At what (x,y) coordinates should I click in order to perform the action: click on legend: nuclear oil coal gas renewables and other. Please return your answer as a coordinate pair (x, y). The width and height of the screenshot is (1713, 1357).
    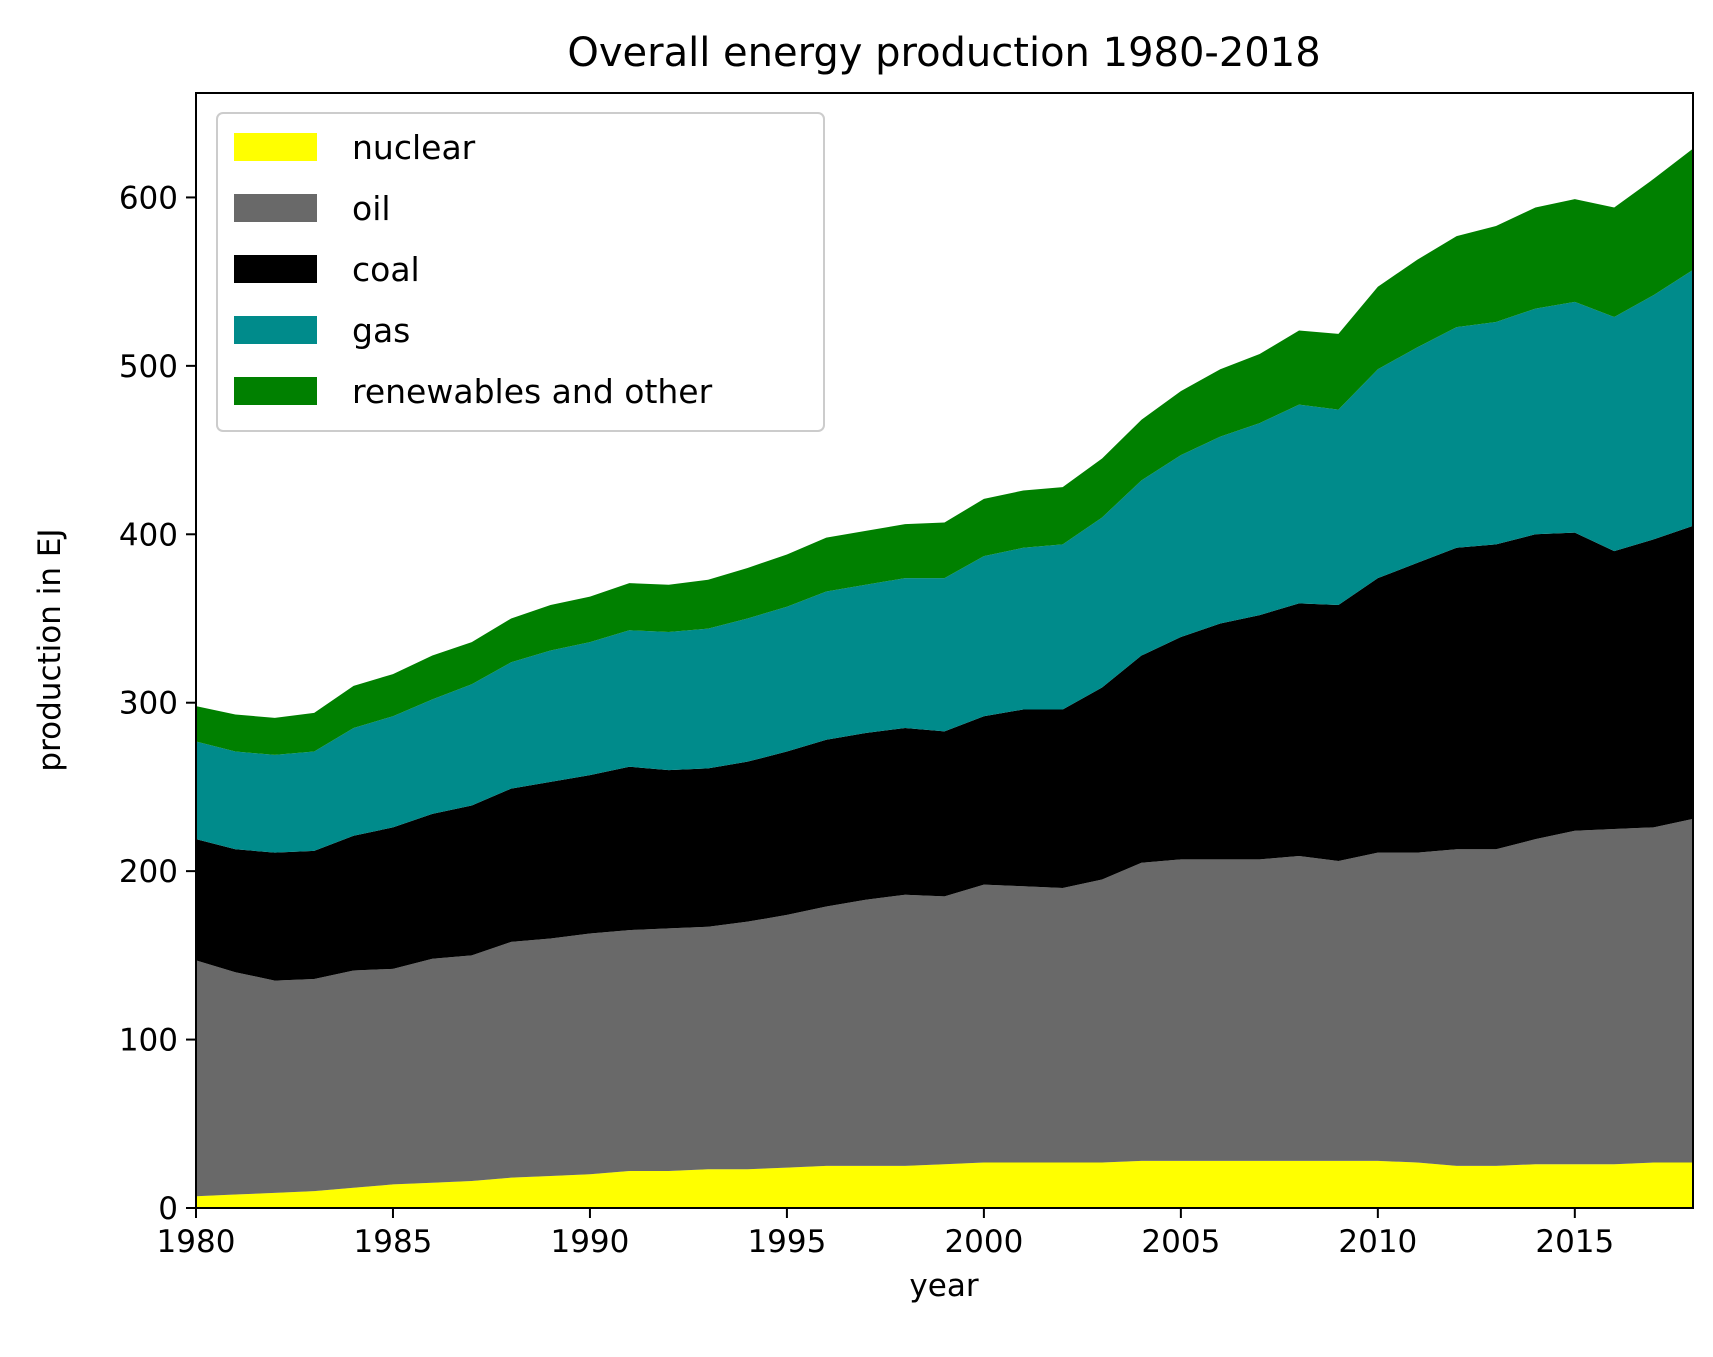
    Looking at the image, I should click on (520, 272).